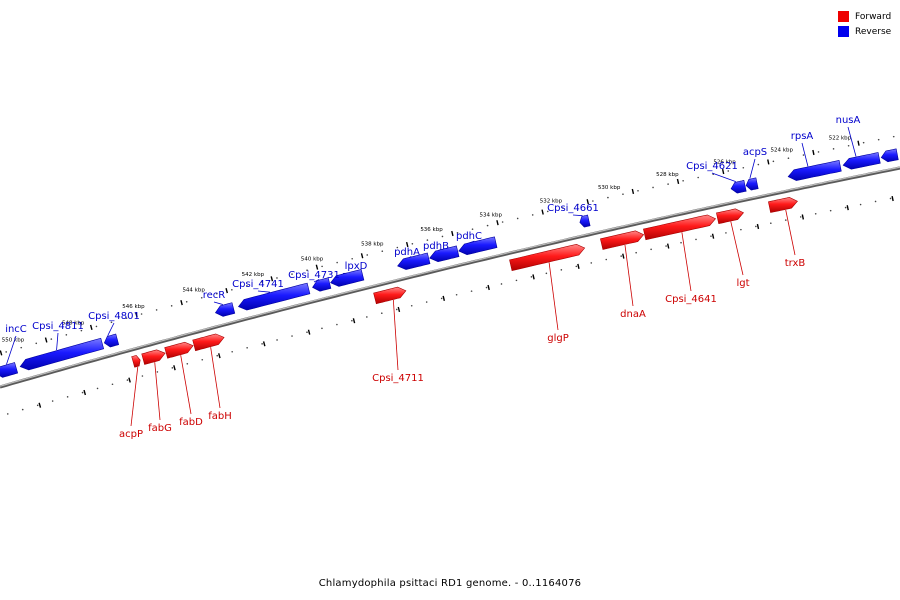  What do you see at coordinates (16, 329) in the screenshot?
I see `gene-label-reverse: incC` at bounding box center [16, 329].